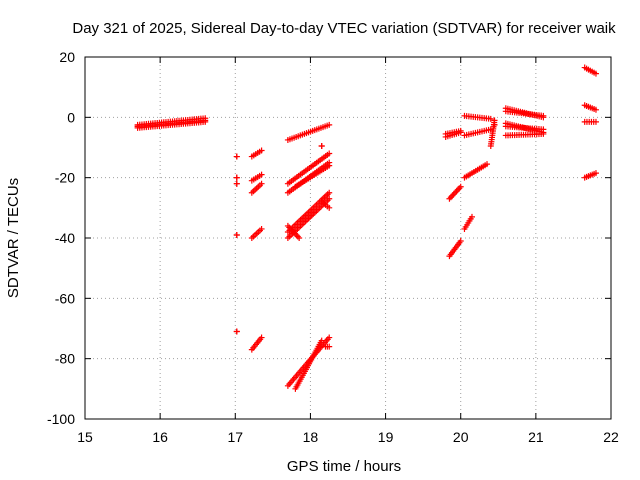 The width and height of the screenshot is (640, 480). What do you see at coordinates (71, 117) in the screenshot?
I see `y-tick-label: 0` at bounding box center [71, 117].